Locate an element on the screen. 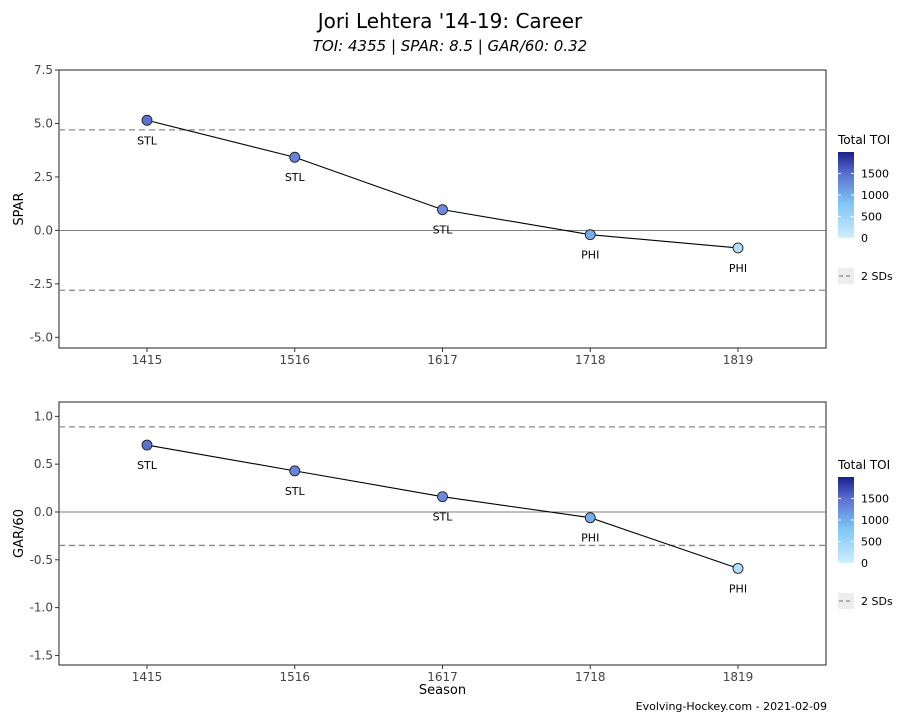  y-tick-label: -0.5 is located at coordinates (41, 560).